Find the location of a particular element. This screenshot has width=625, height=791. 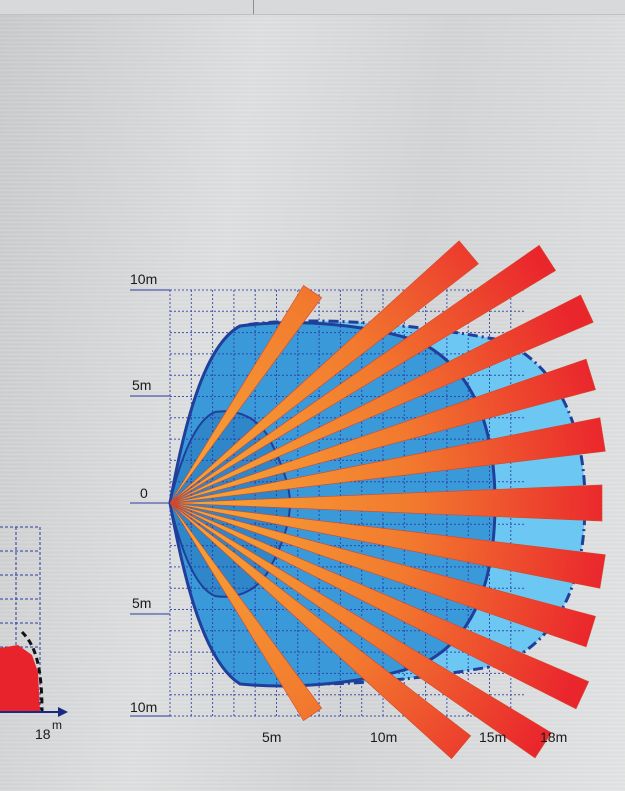

x-label-15m: 15m is located at coordinates (492, 737).